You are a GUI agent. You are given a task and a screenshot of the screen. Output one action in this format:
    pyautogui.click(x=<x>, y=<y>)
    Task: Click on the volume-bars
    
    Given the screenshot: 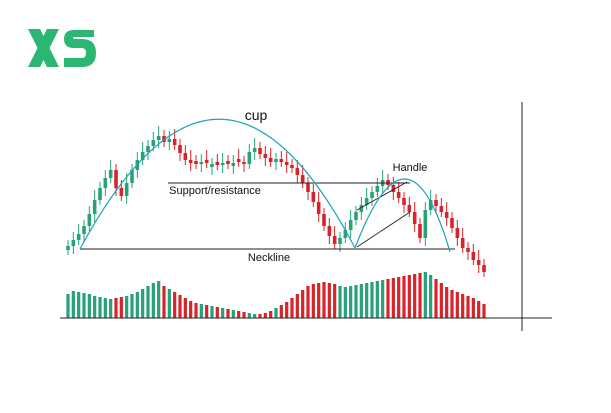 What is the action you would take?
    pyautogui.click(x=276, y=295)
    